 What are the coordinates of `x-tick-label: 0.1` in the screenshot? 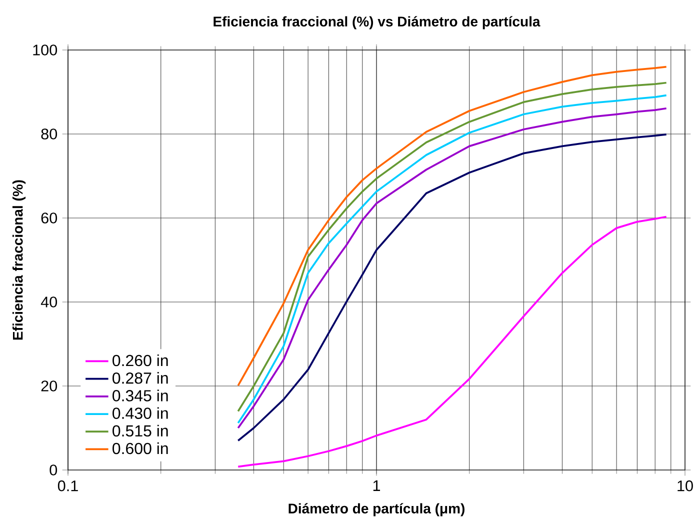 It's located at (68, 486).